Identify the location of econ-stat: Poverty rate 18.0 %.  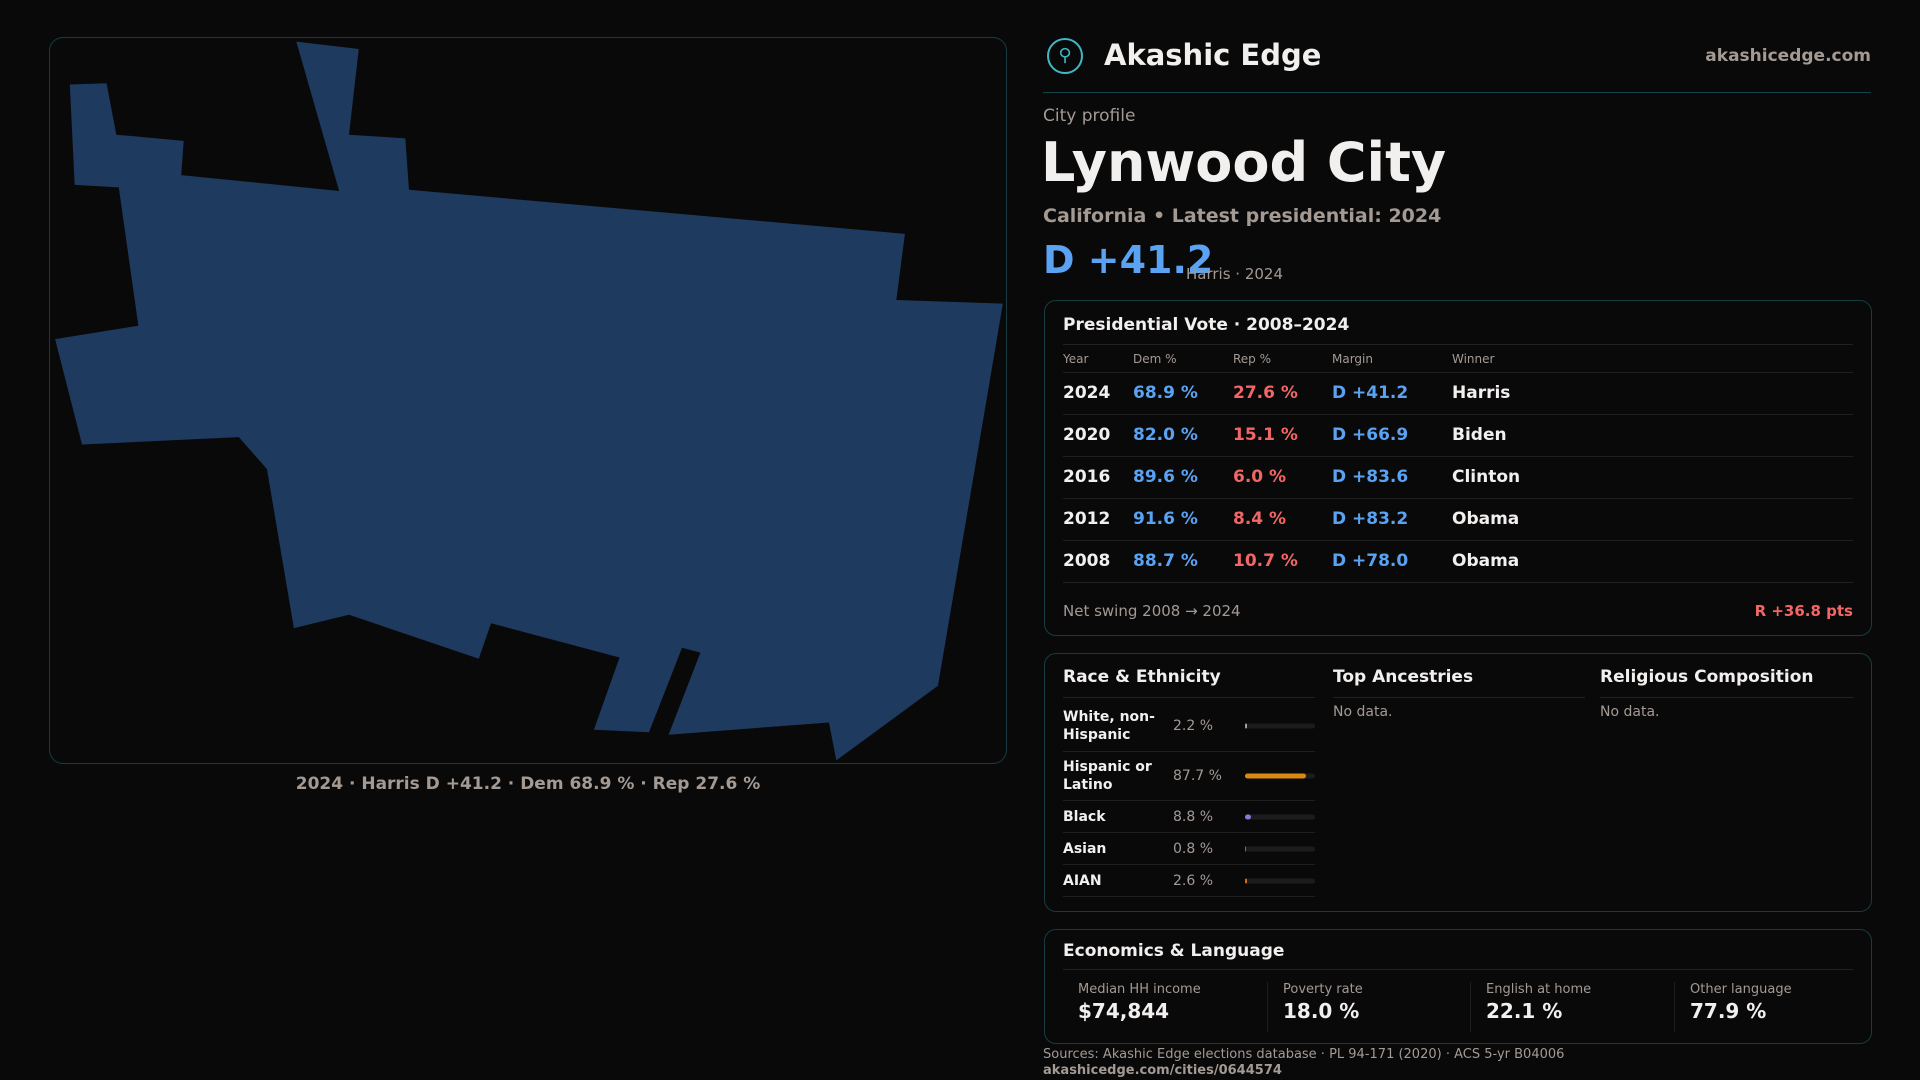
(1362, 1007).